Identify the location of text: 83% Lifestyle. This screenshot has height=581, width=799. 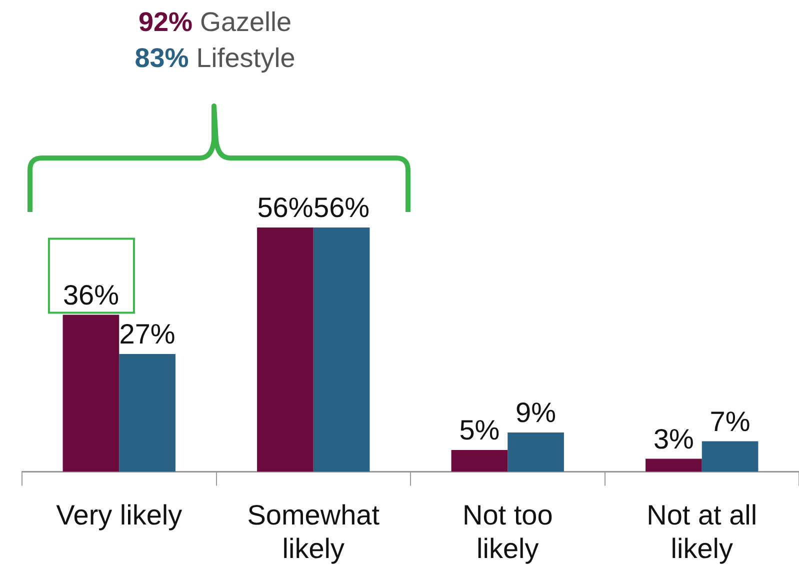
(215, 58).